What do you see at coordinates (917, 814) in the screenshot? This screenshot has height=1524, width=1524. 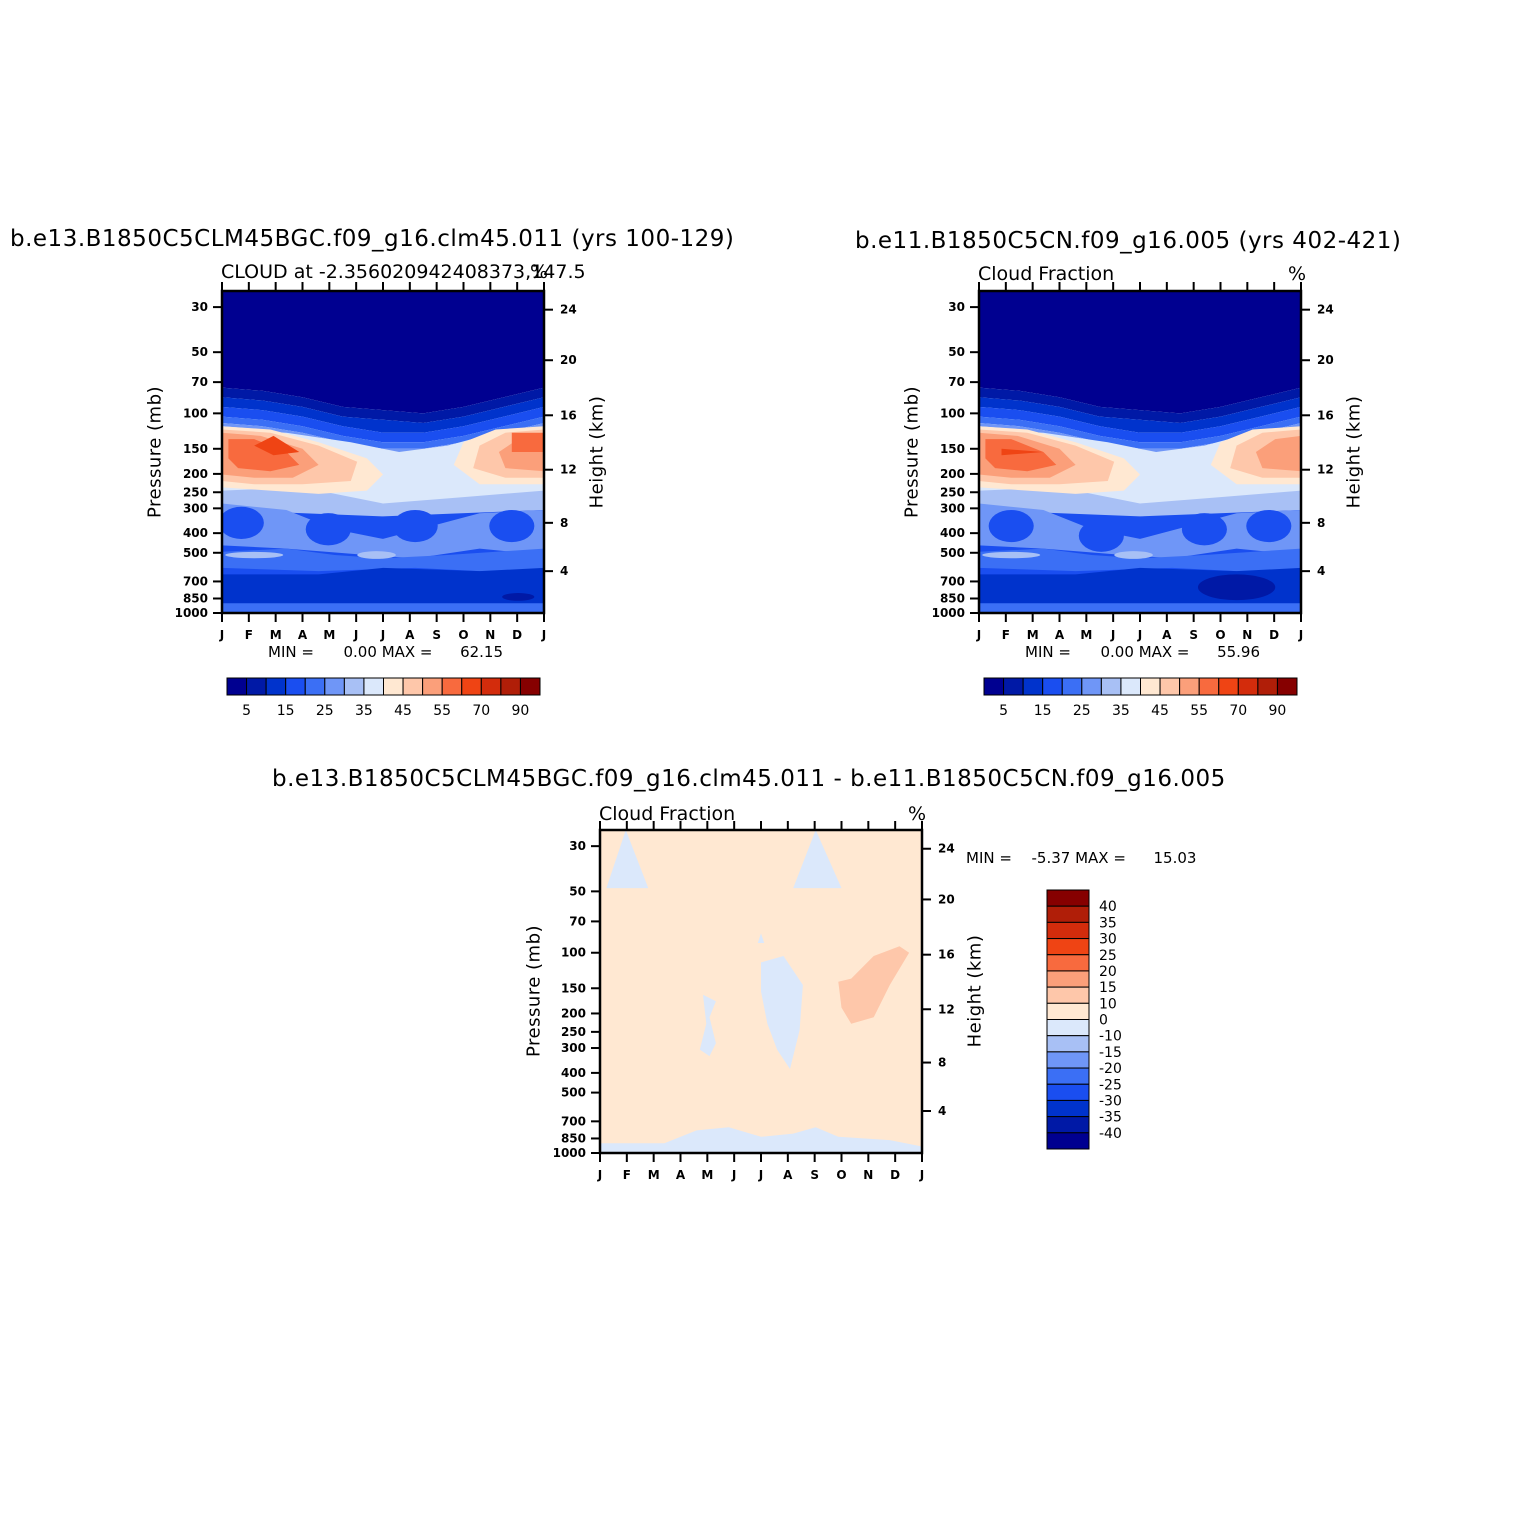 I see `panel3-units: %` at bounding box center [917, 814].